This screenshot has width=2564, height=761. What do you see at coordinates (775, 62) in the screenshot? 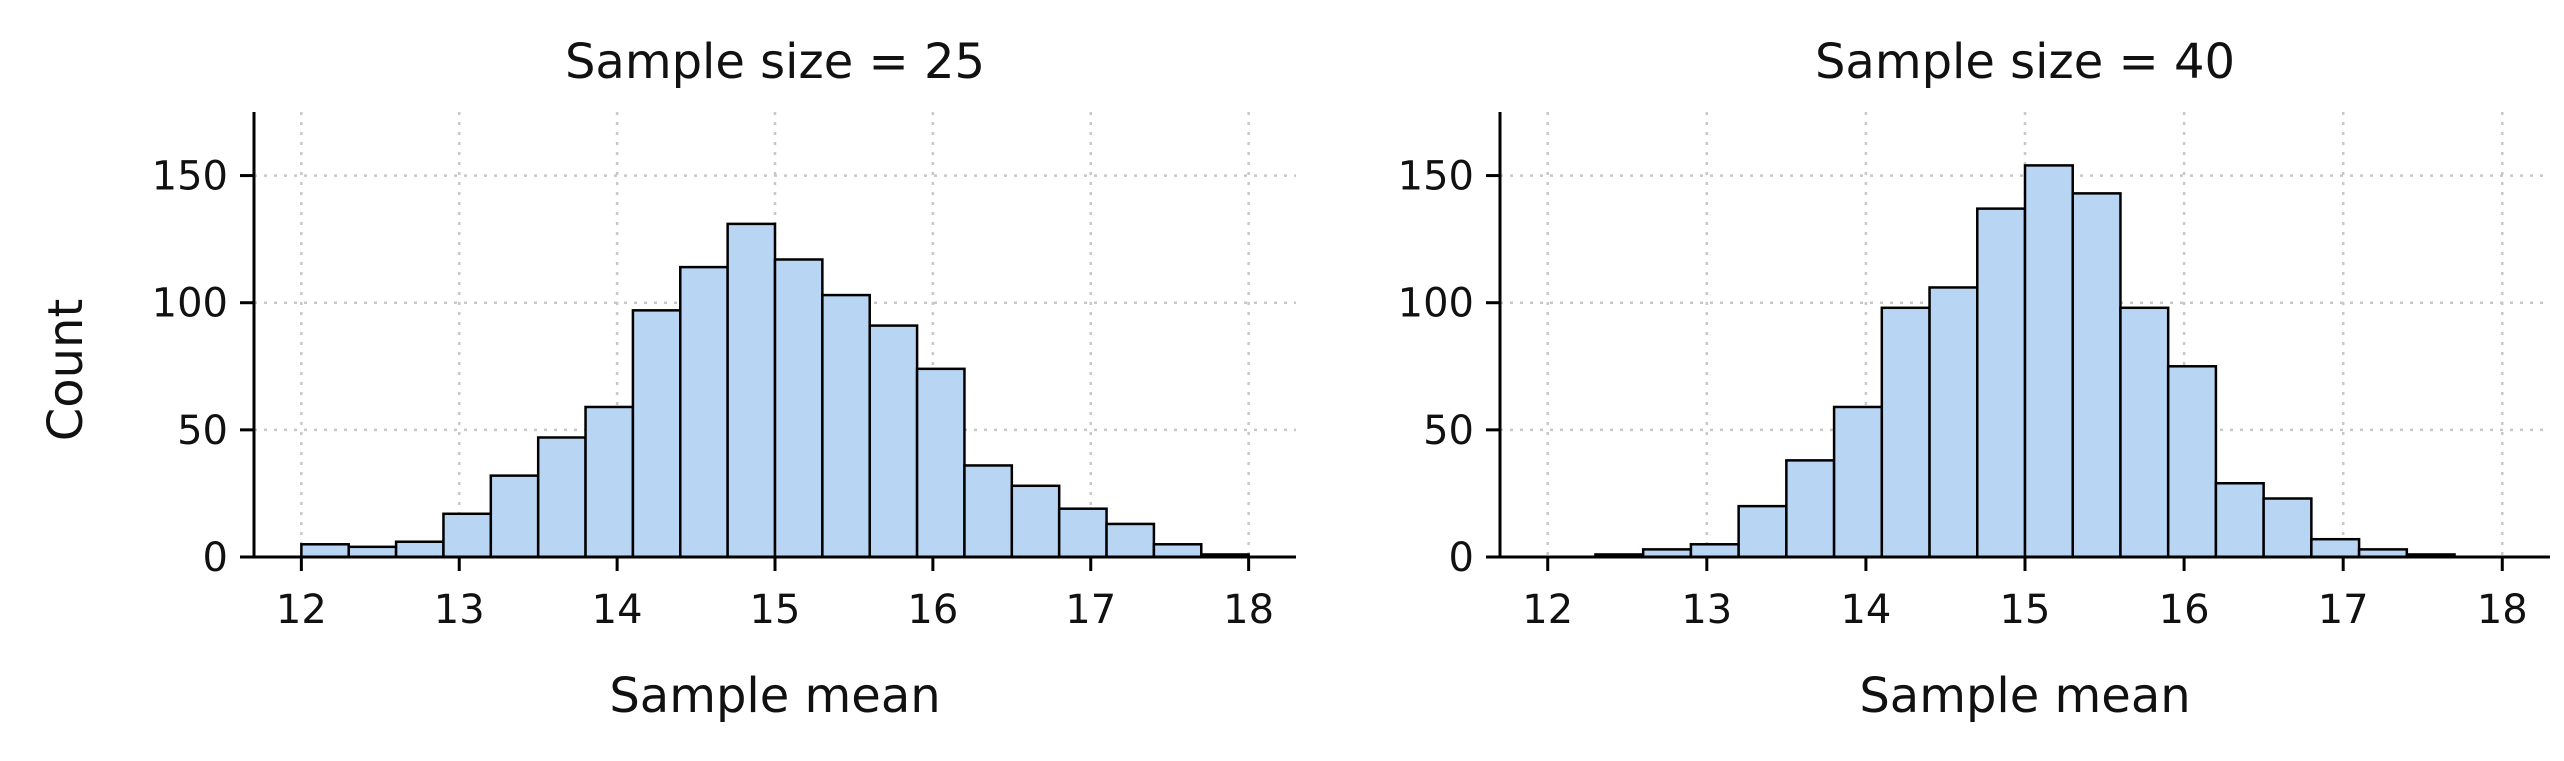
I see `panel-title: Sample size = 25` at bounding box center [775, 62].